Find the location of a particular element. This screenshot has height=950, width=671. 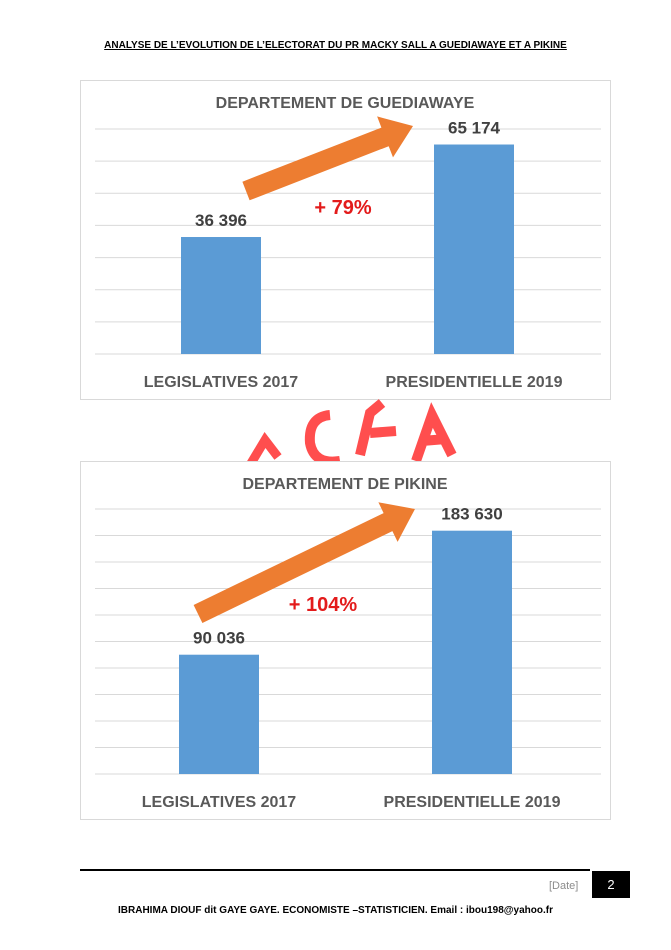

watermark-stamp is located at coordinates (351, 433).